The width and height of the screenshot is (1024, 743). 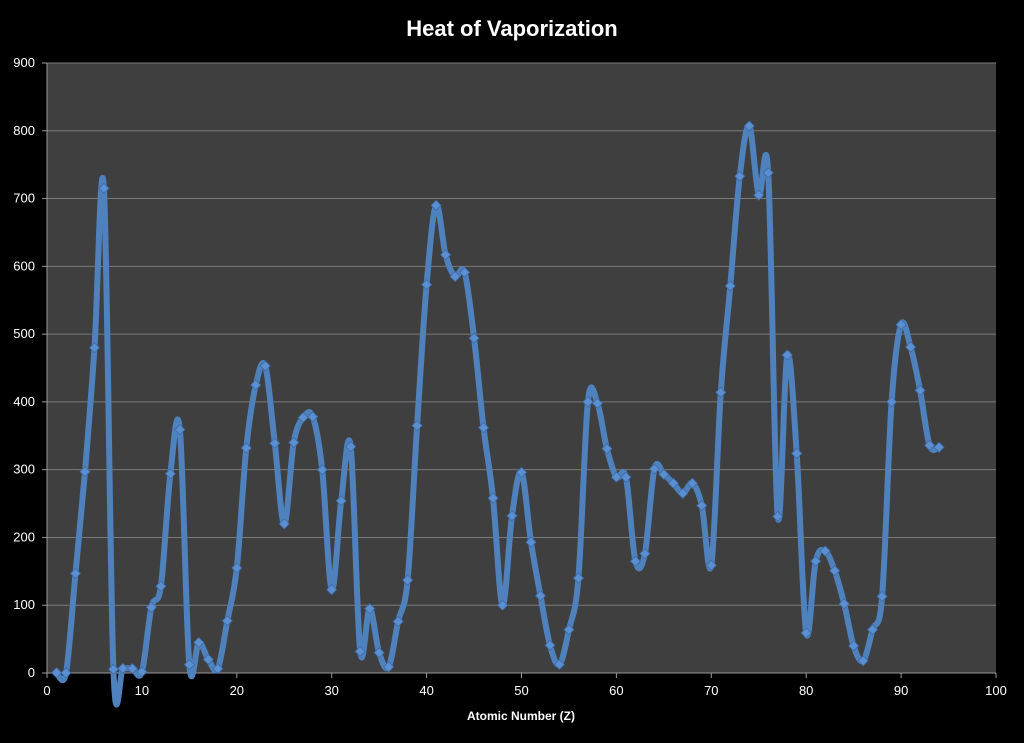 What do you see at coordinates (31, 672) in the screenshot?
I see `y-tick-label: 0` at bounding box center [31, 672].